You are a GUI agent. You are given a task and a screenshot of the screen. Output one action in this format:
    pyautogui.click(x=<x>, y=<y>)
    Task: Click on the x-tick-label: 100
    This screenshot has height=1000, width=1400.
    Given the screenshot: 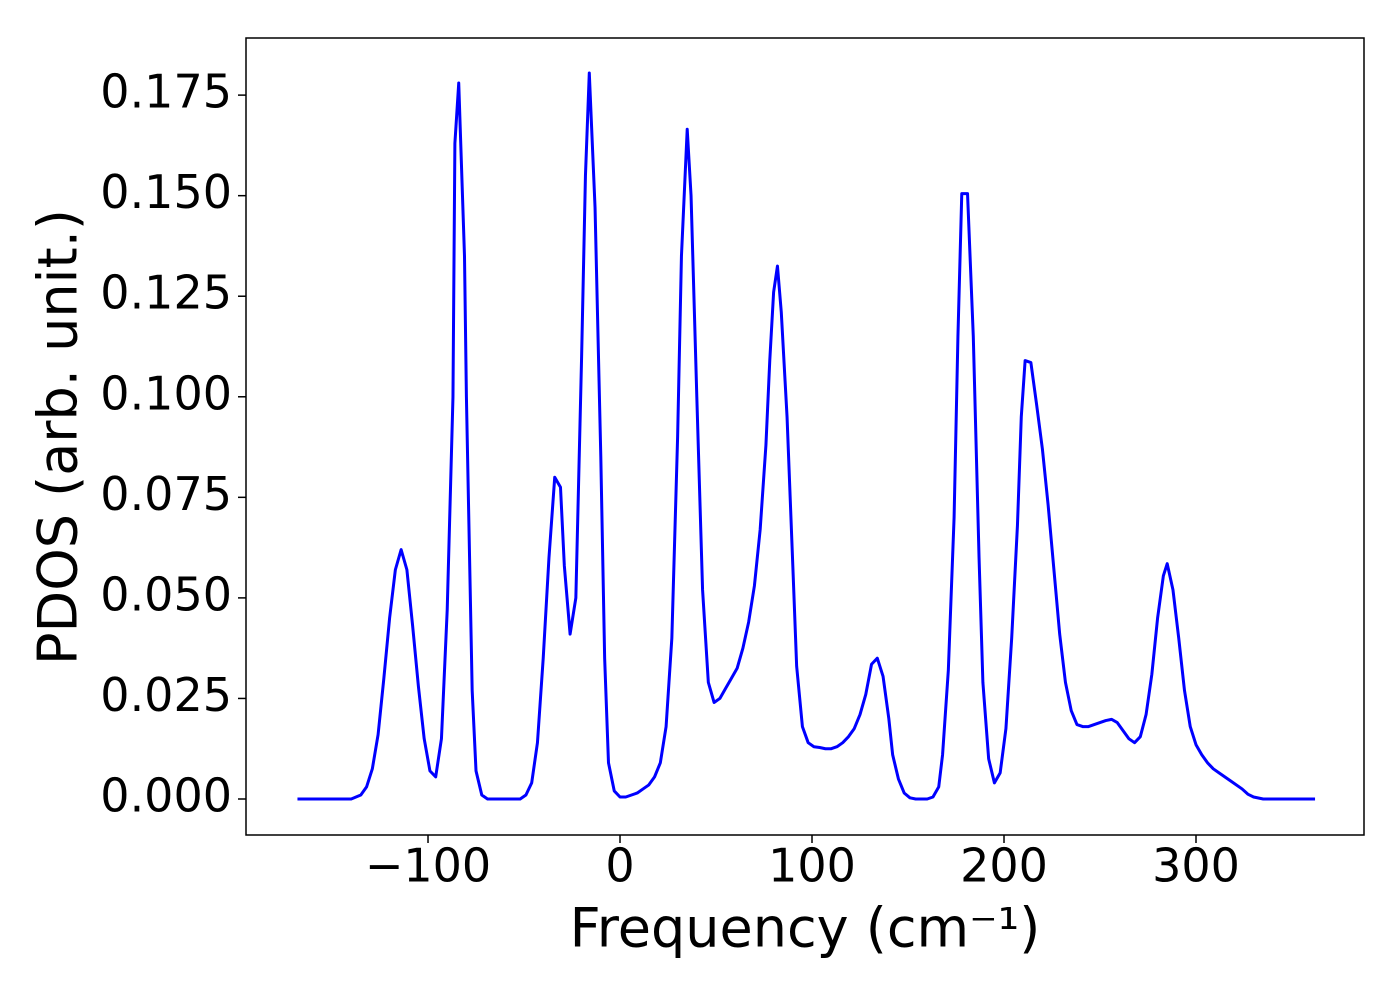 What is the action you would take?
    pyautogui.click(x=812, y=866)
    